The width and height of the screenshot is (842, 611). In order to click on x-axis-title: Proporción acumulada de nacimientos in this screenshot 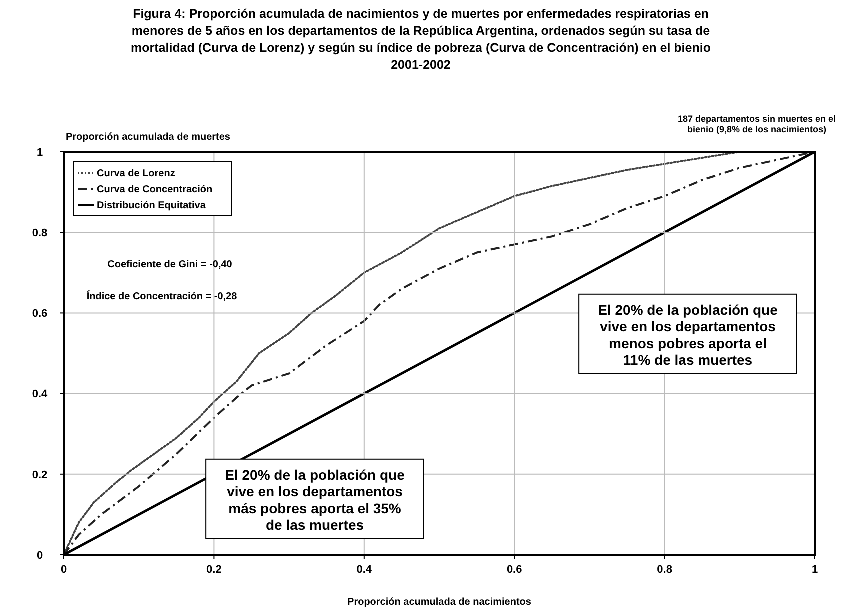, I will do `click(440, 602)`.